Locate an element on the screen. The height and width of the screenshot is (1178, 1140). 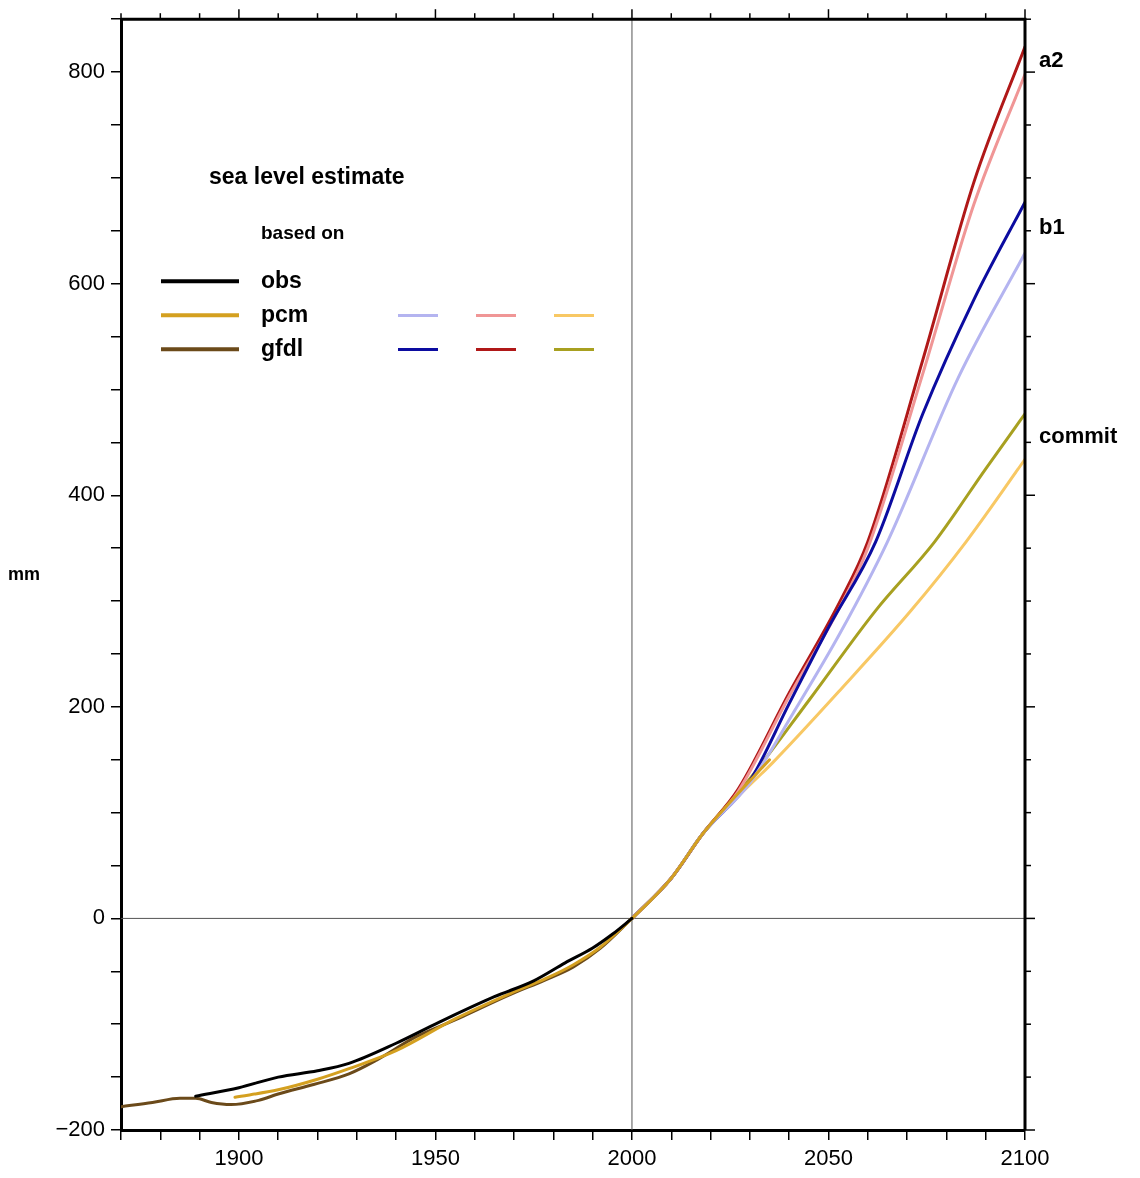
y-tick-label: 800 is located at coordinates (86, 71).